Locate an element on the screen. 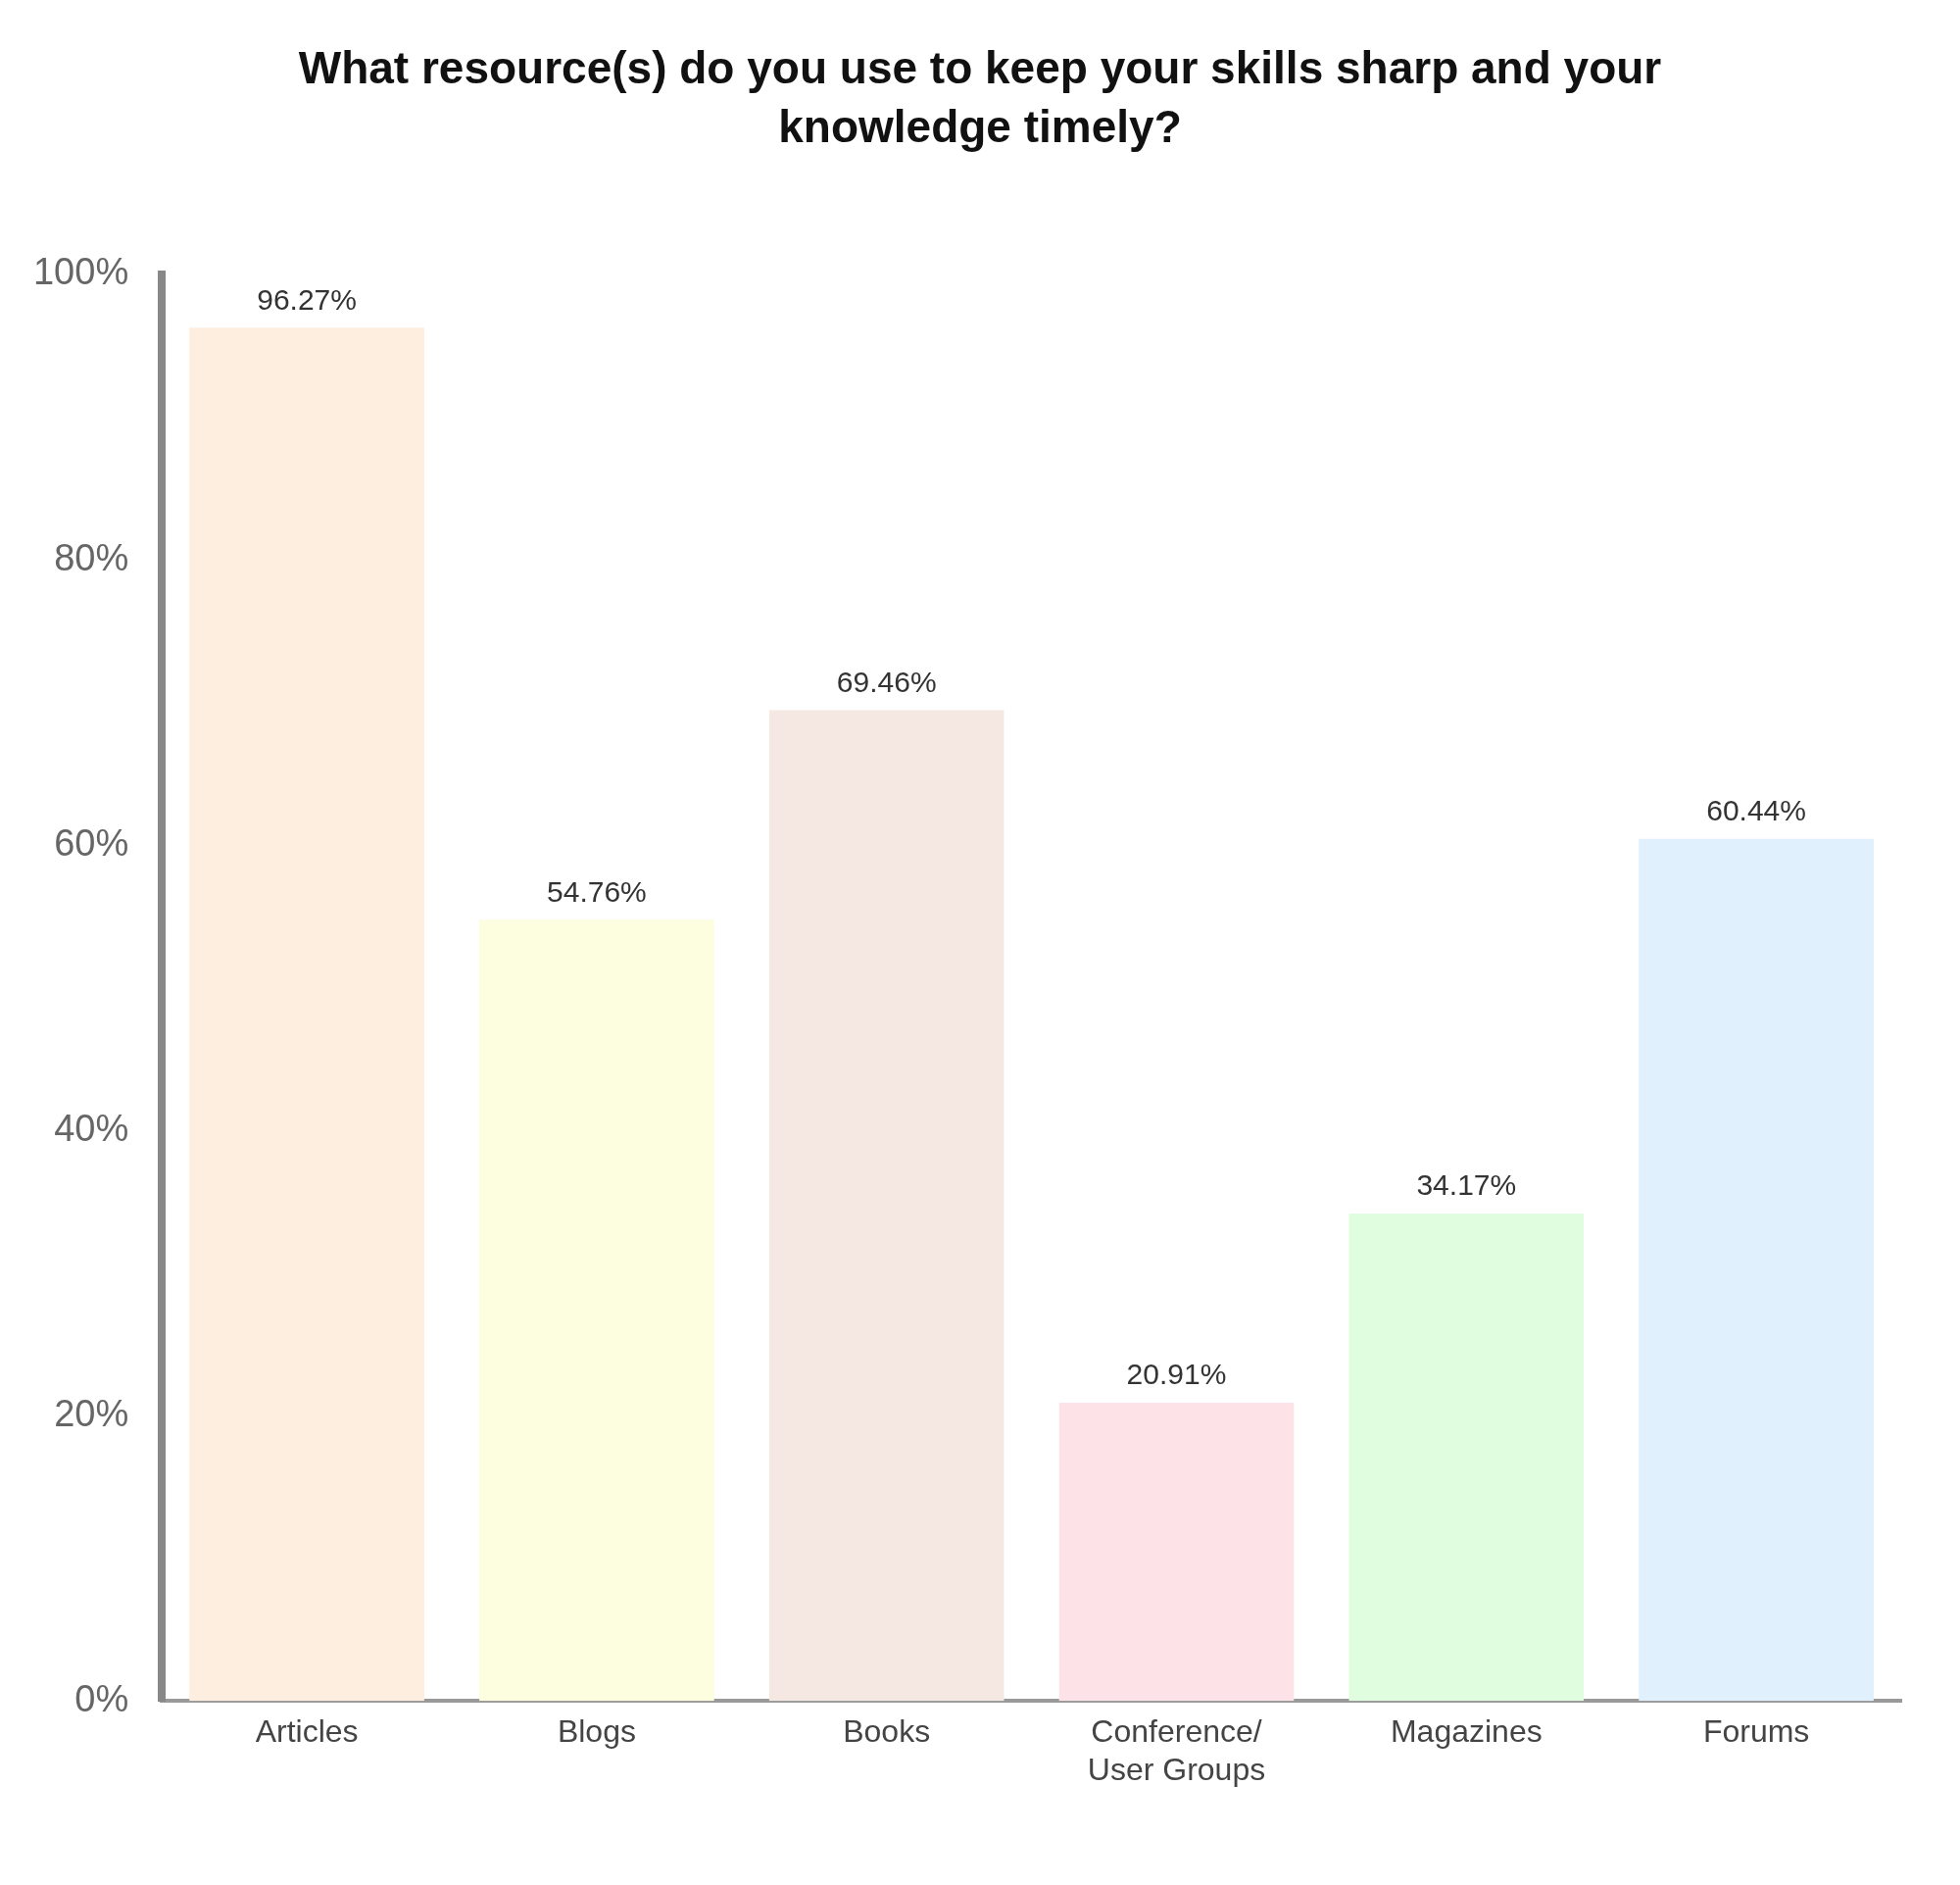  data-label: 34.17% is located at coordinates (1466, 1184).